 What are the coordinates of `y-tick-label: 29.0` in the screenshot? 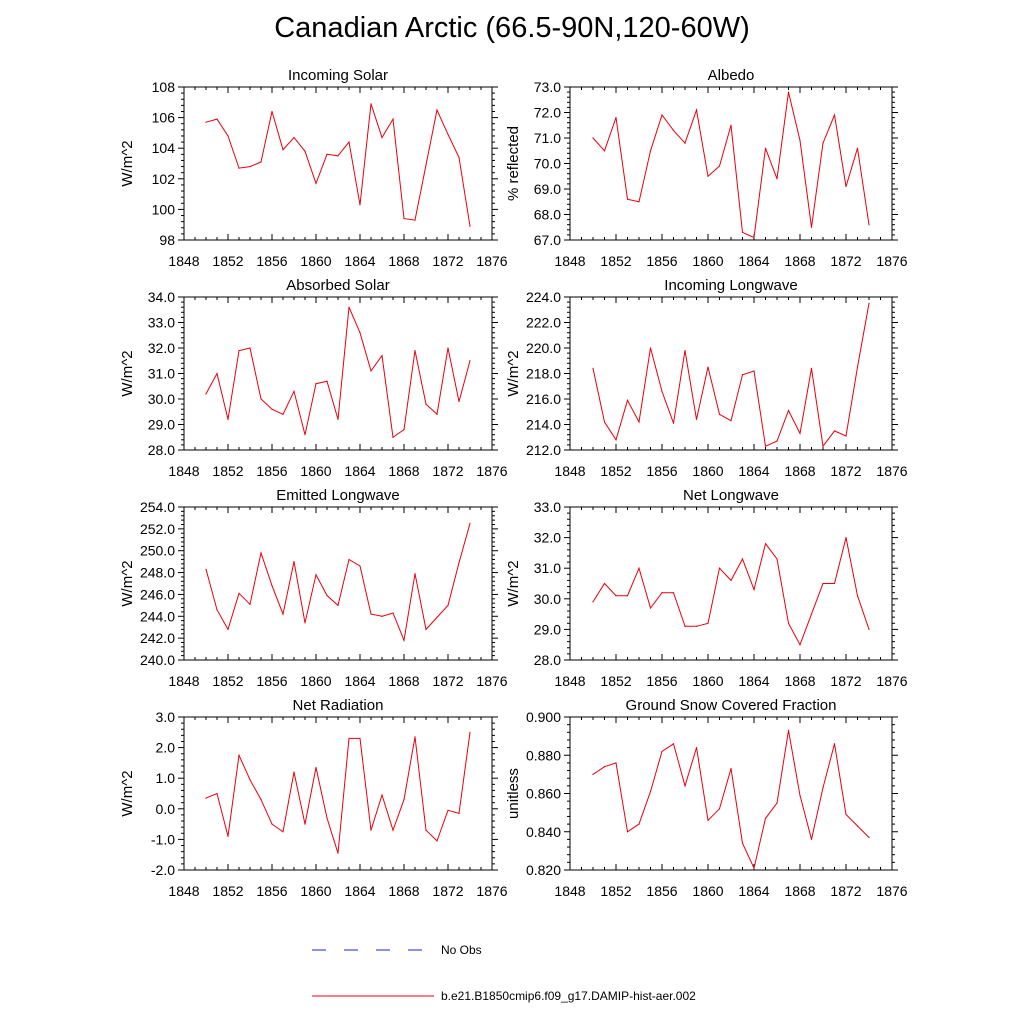 It's located at (161, 425).